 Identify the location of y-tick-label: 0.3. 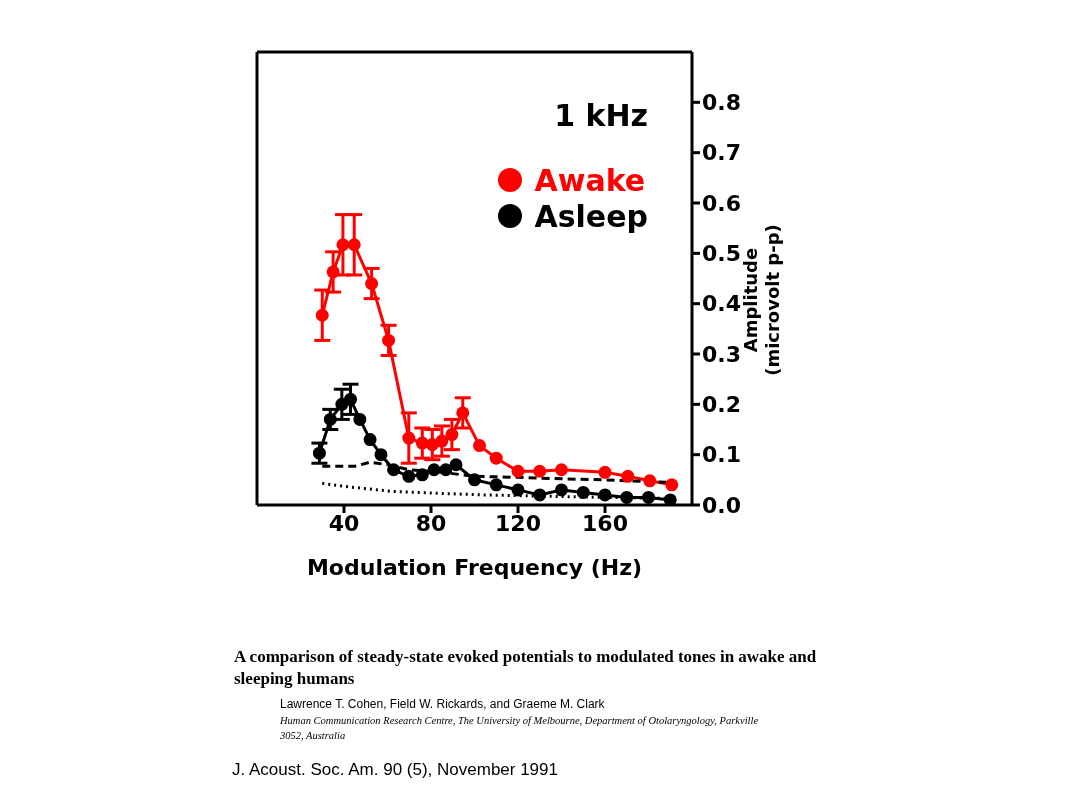
(721, 354).